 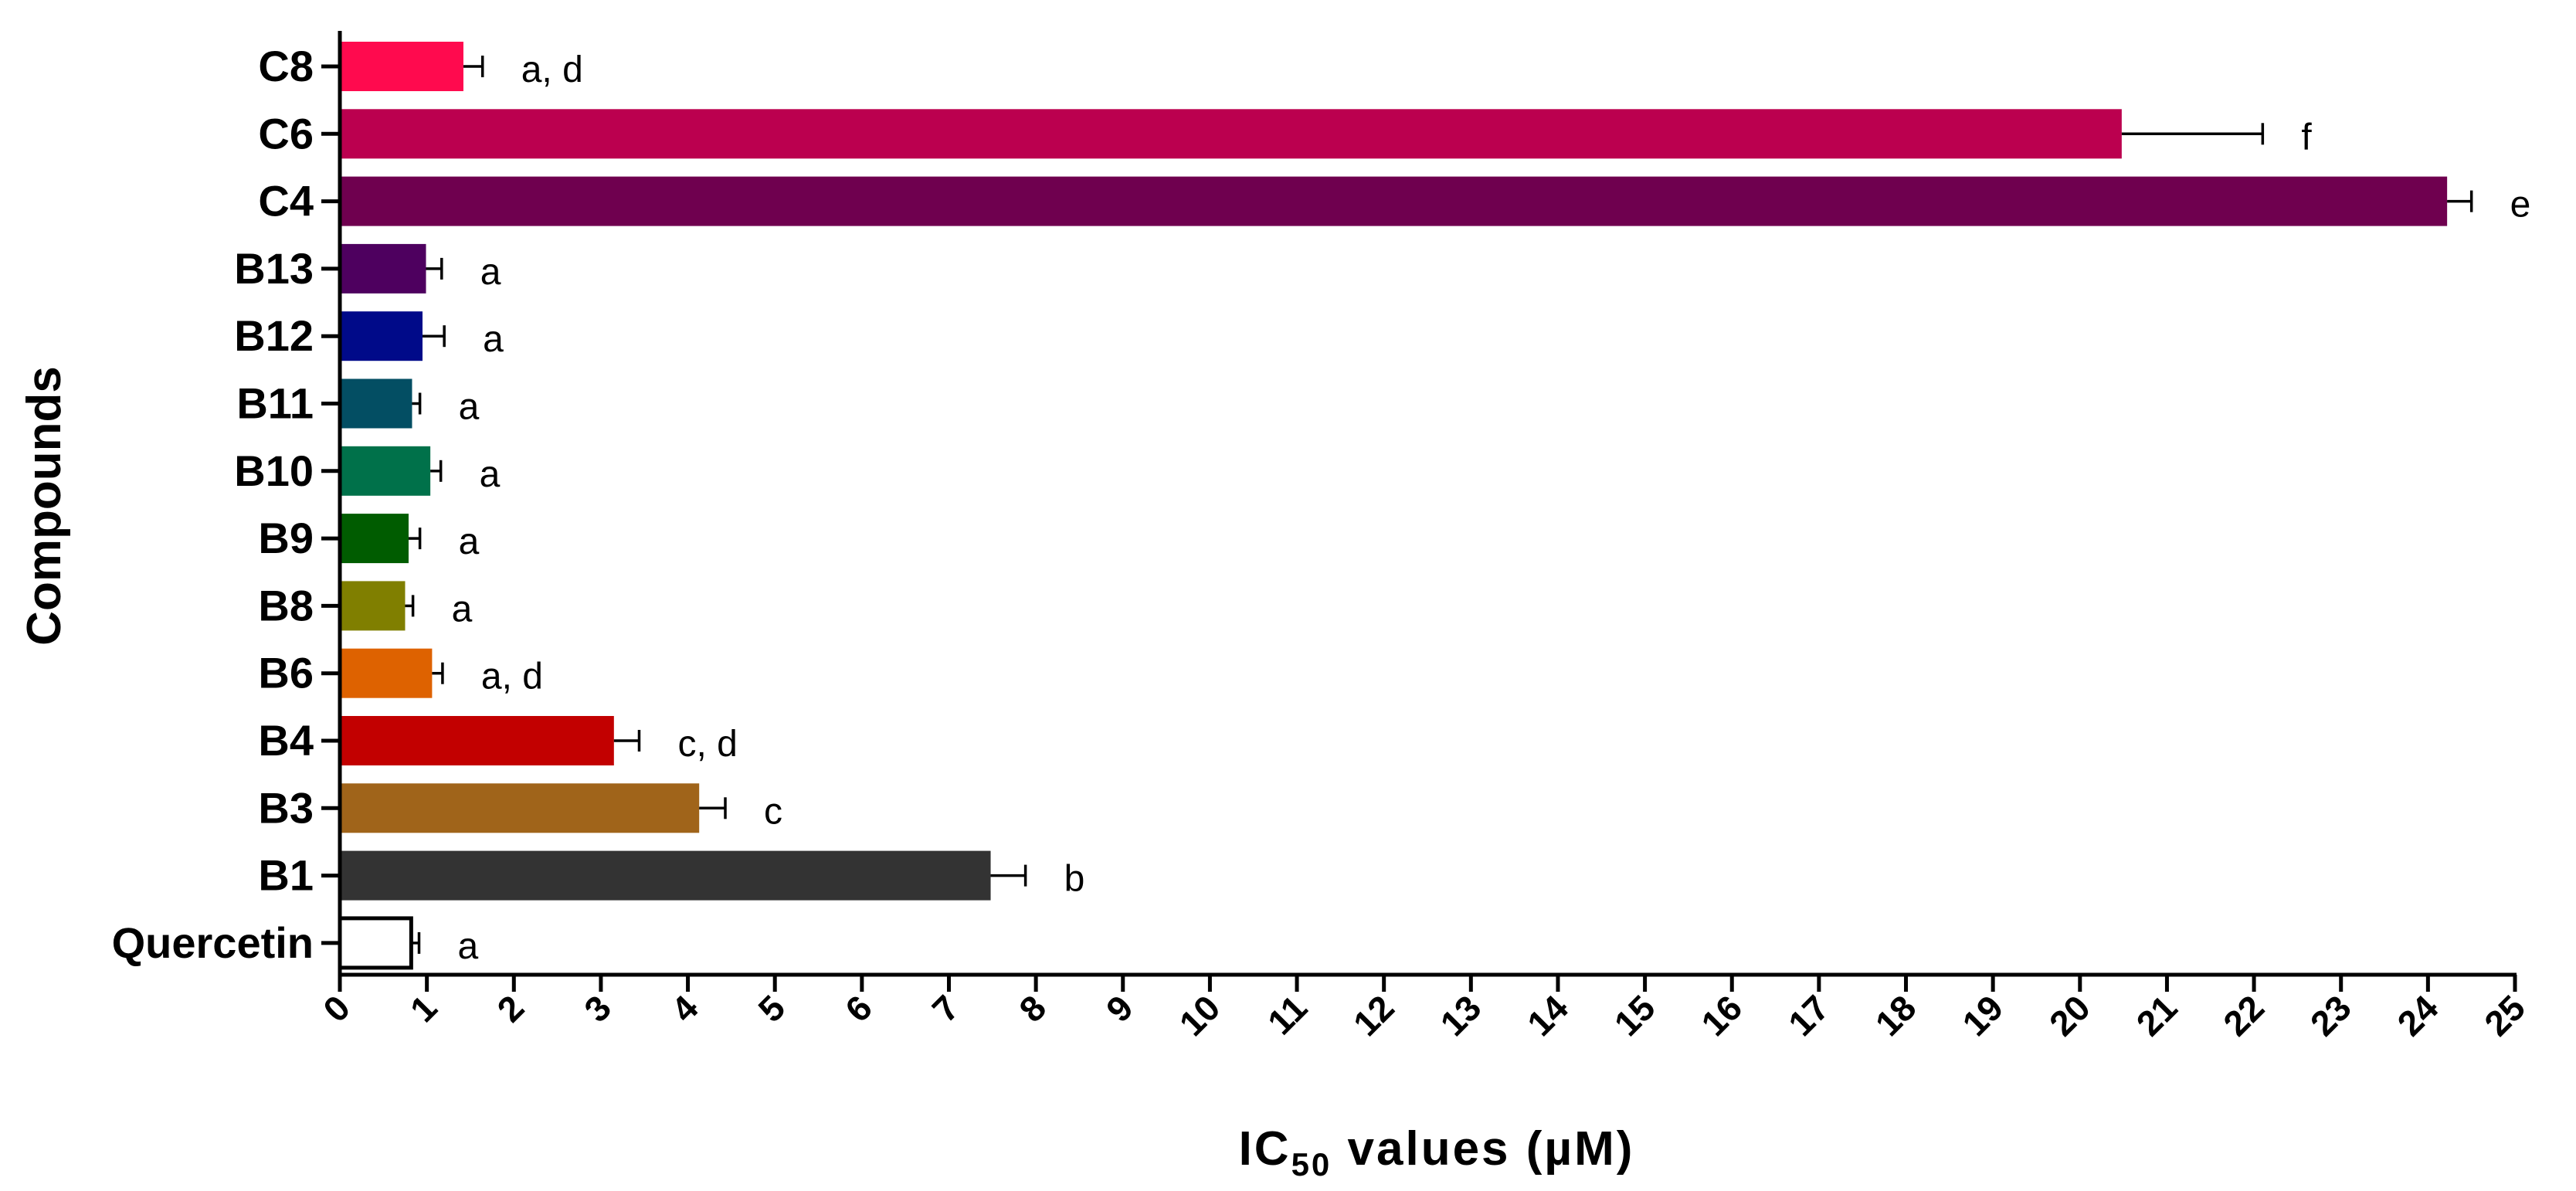 What do you see at coordinates (2243, 1015) in the screenshot?
I see `x-tick-label: 22` at bounding box center [2243, 1015].